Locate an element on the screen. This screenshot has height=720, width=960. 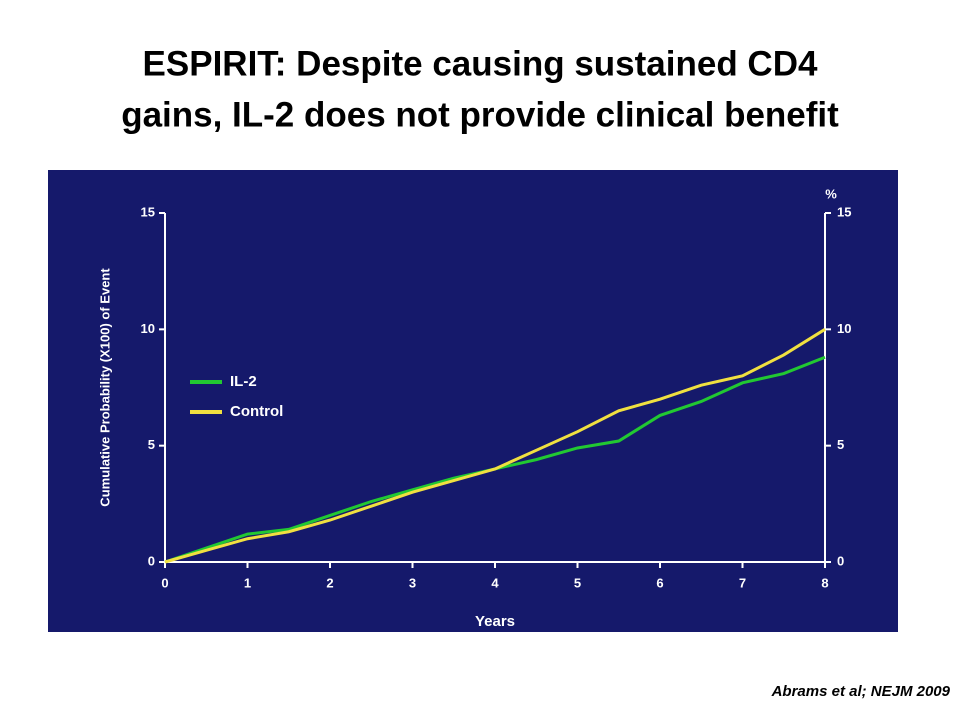
y2-axis-label: % is located at coordinates (831, 193).